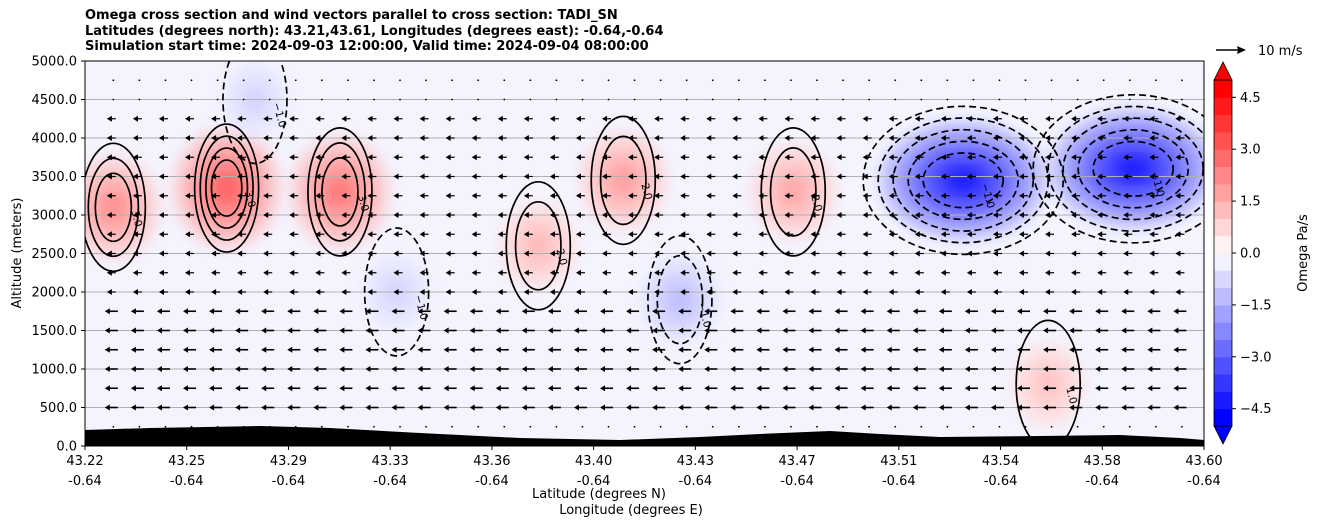 The width and height of the screenshot is (1320, 526). Describe the element at coordinates (816, 203) in the screenshot. I see `contour-label: 2.0` at that location.